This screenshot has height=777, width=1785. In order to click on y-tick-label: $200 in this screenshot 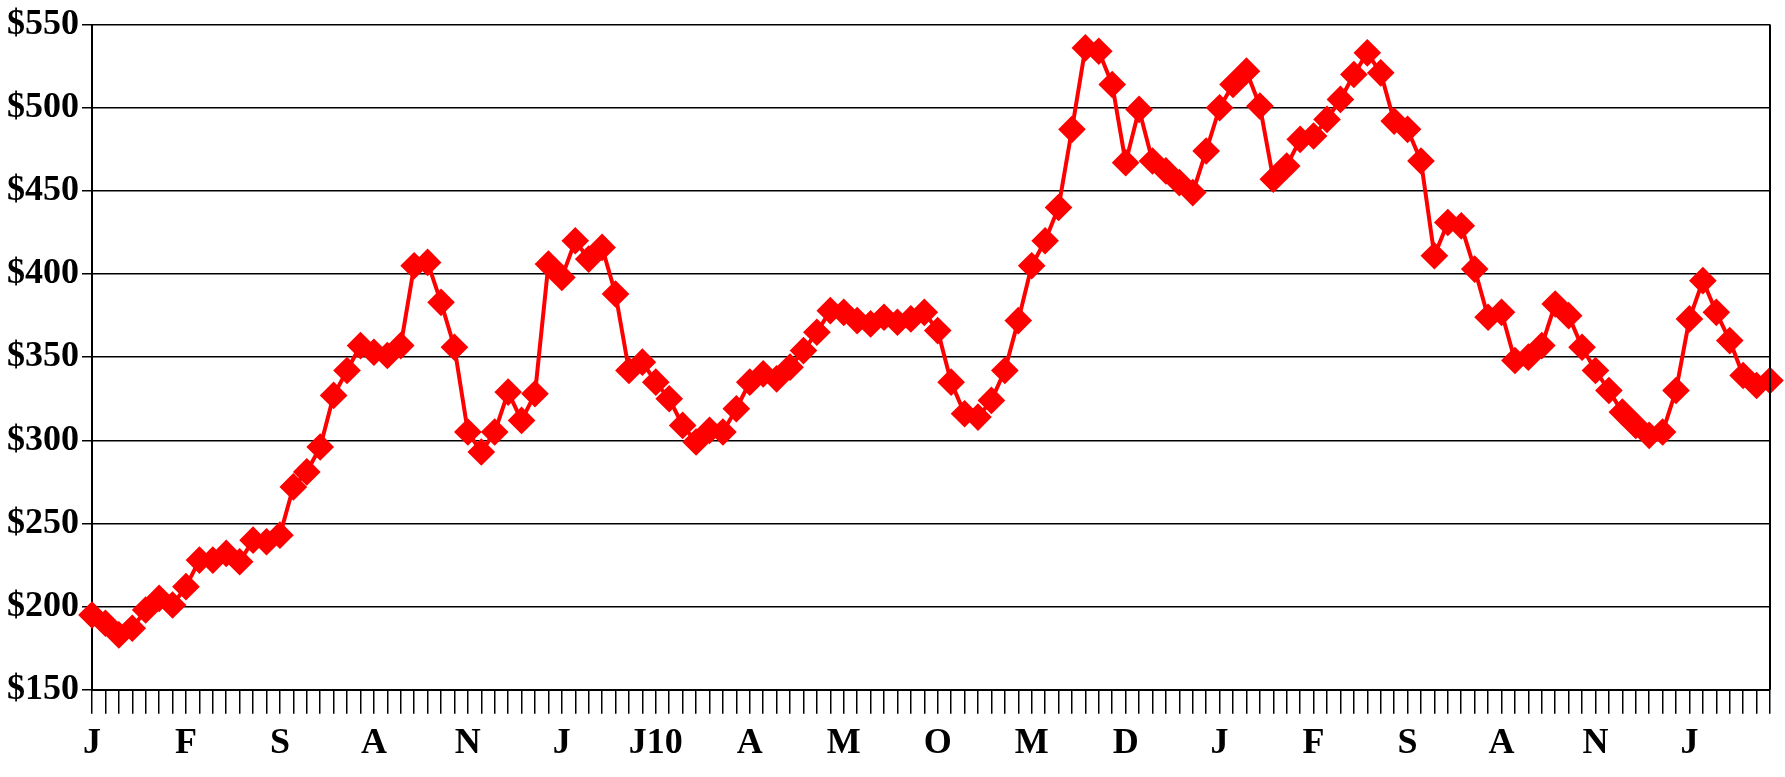, I will do `click(43, 603)`.